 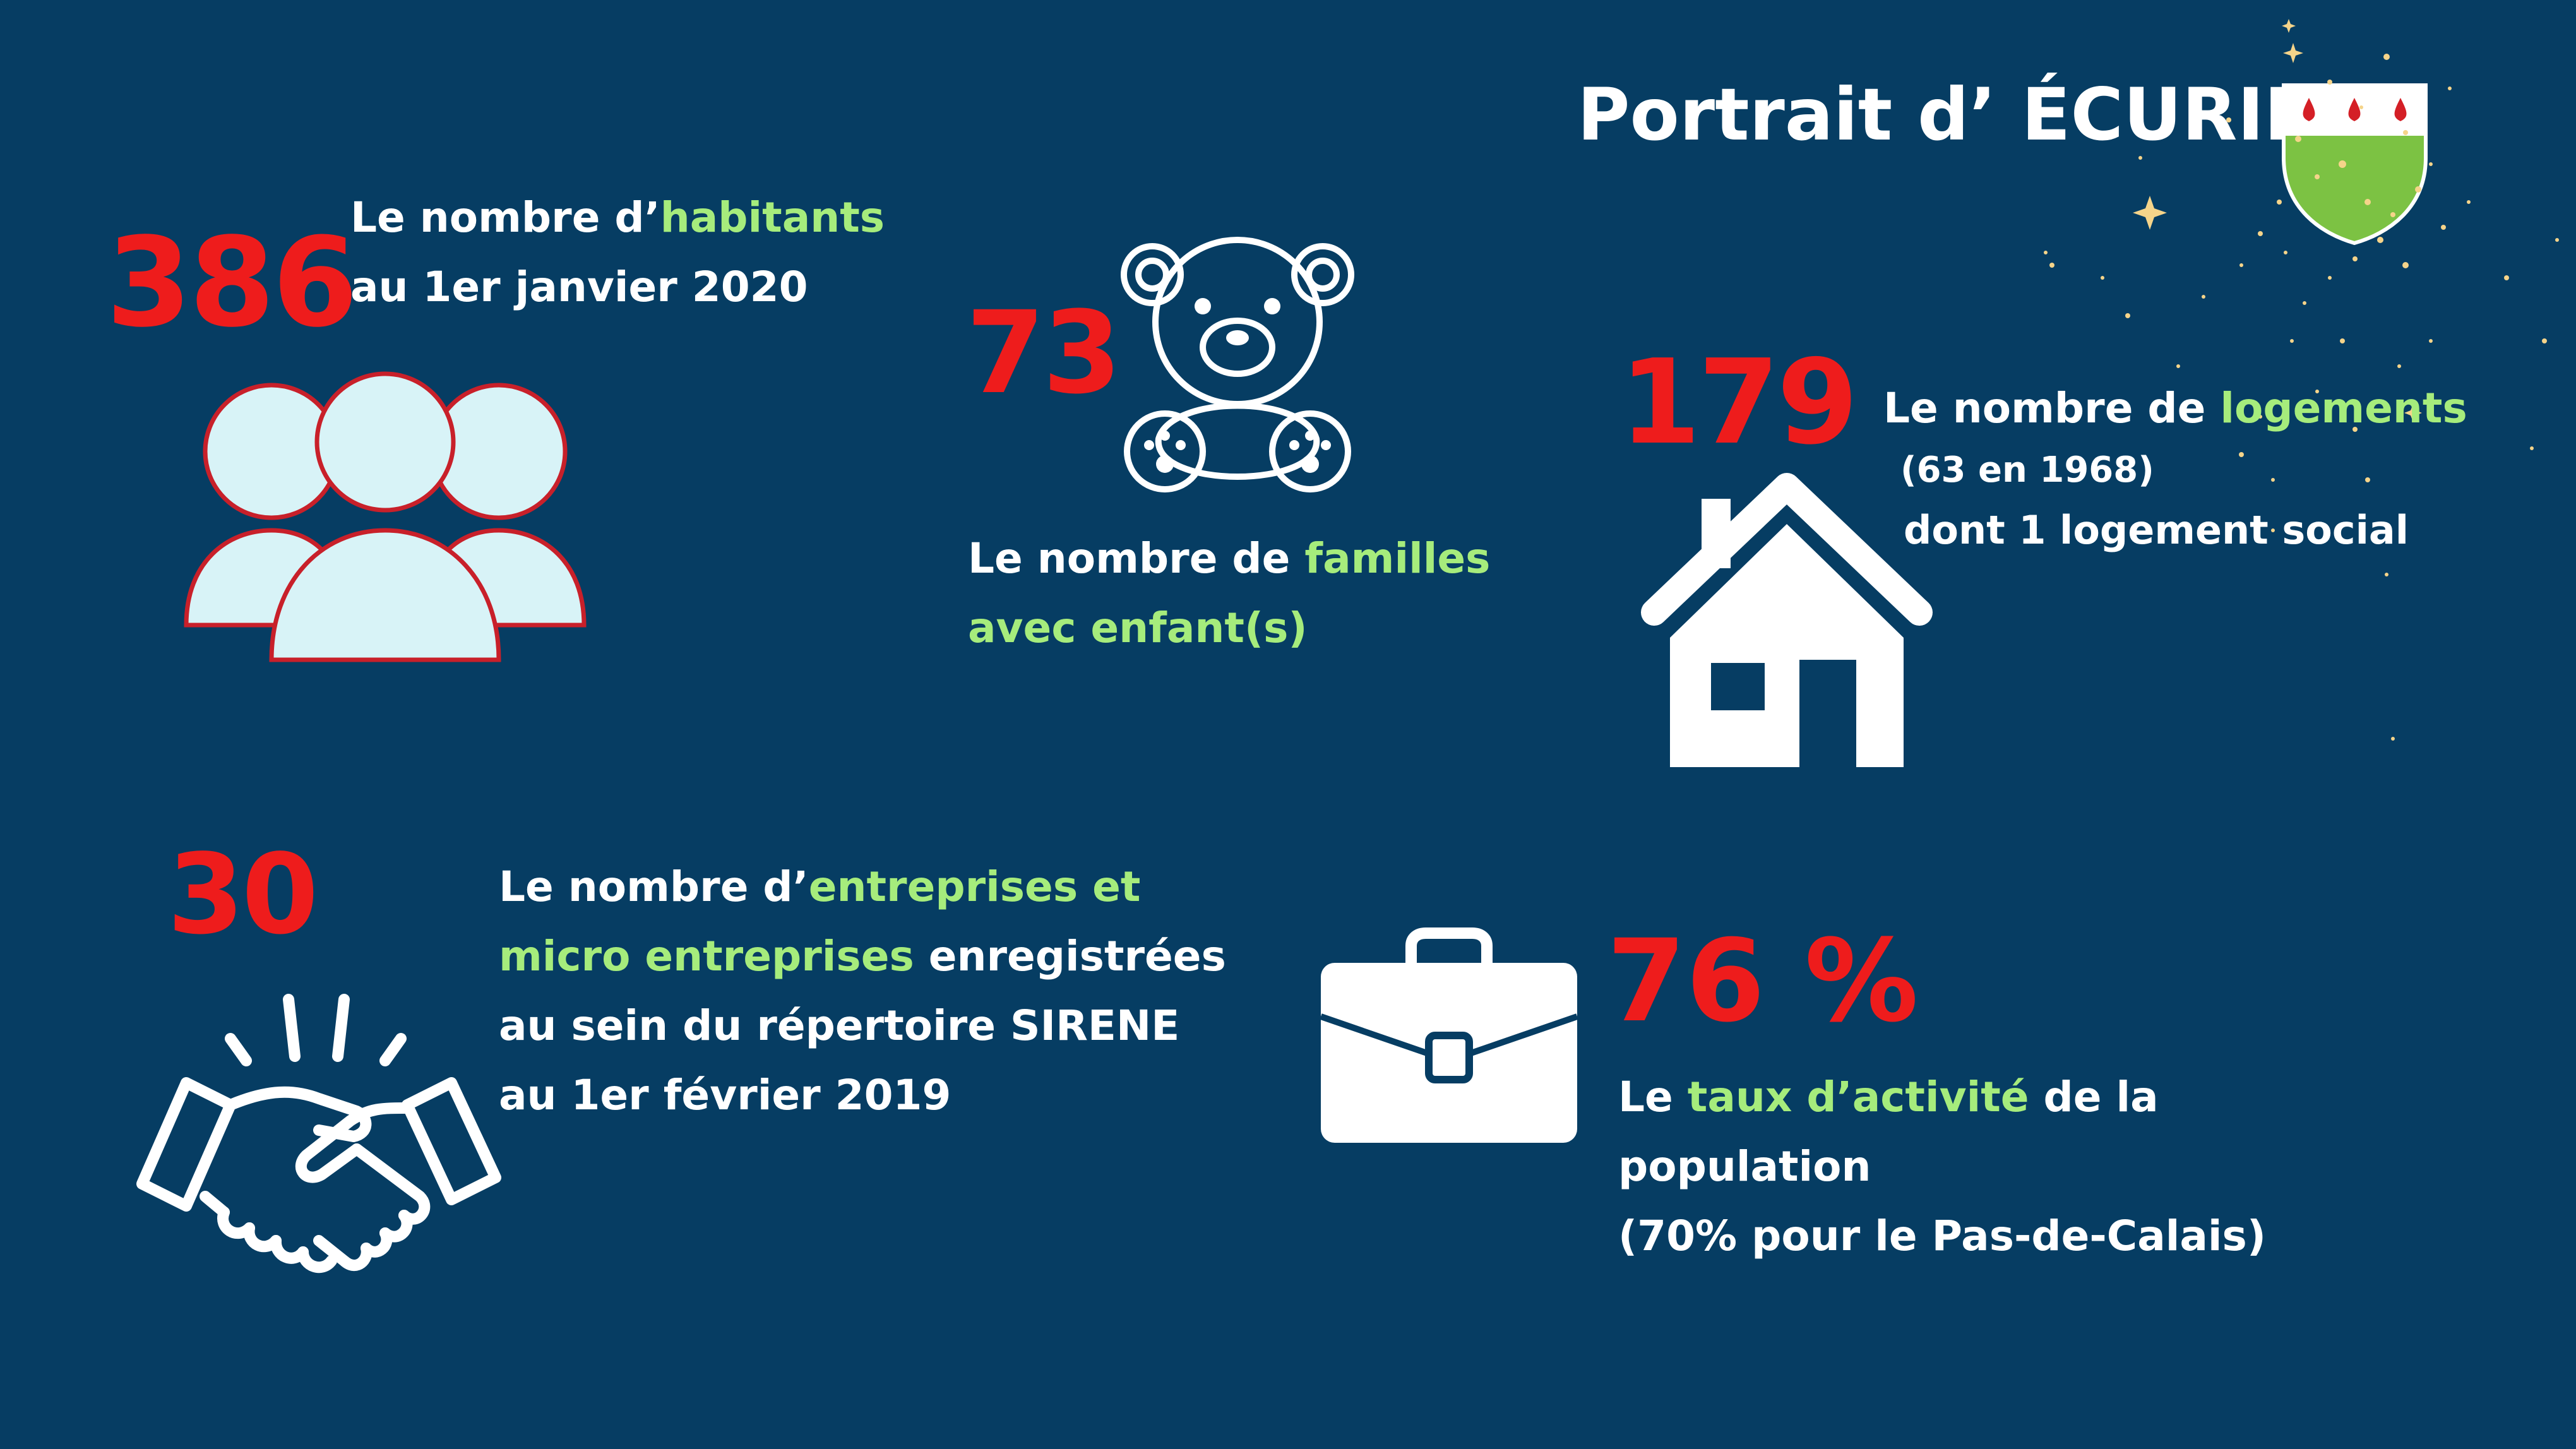 I want to click on familles-number: 73, so click(x=1043, y=353).